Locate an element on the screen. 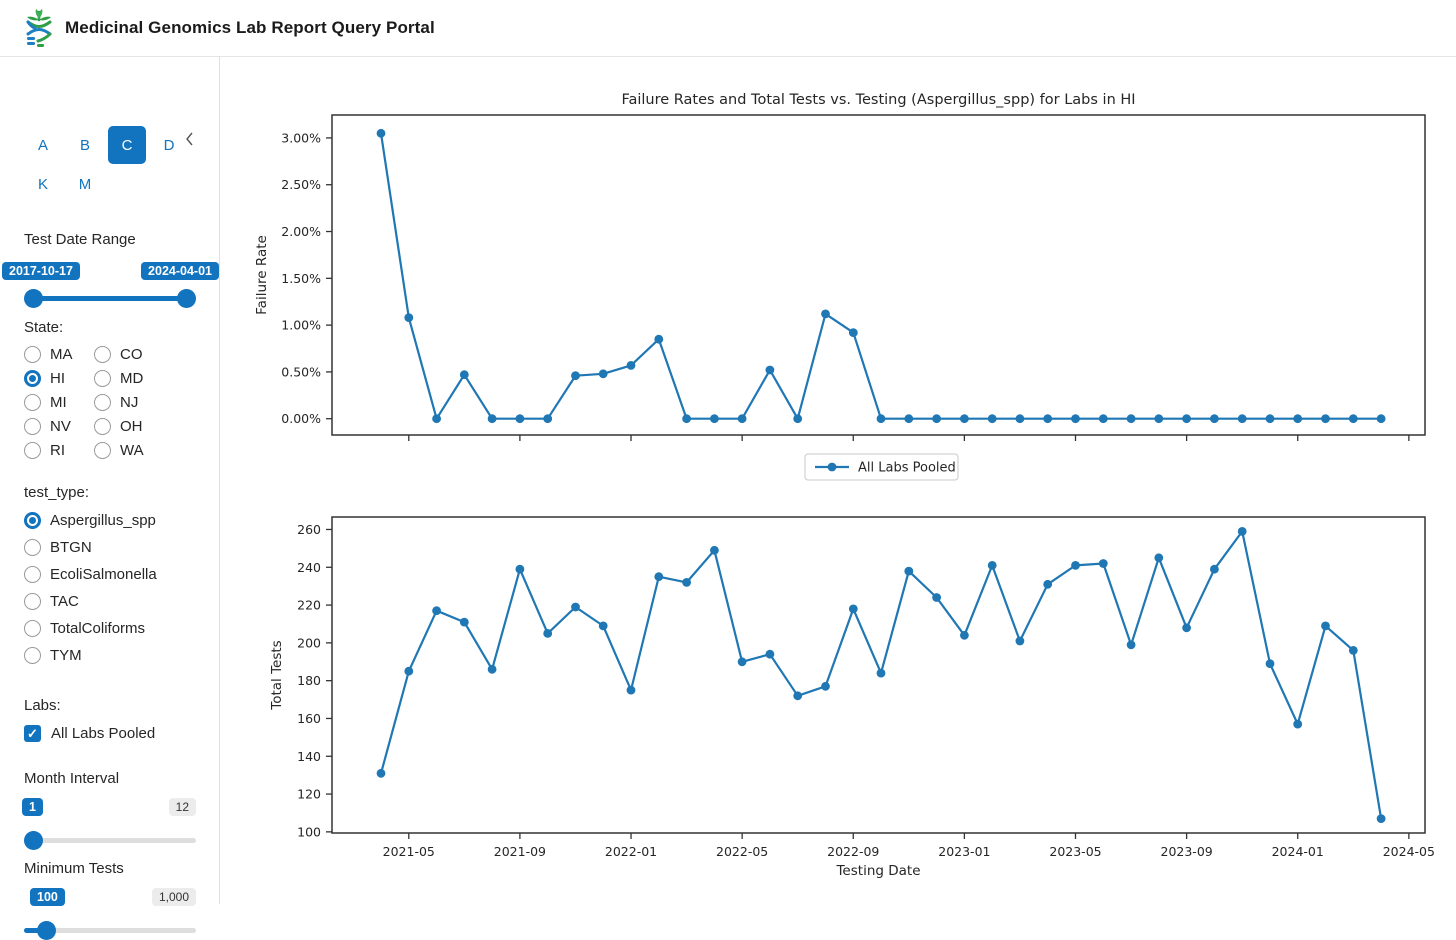 The height and width of the screenshot is (940, 1456). state-option-mi-radio is located at coordinates (32, 402).